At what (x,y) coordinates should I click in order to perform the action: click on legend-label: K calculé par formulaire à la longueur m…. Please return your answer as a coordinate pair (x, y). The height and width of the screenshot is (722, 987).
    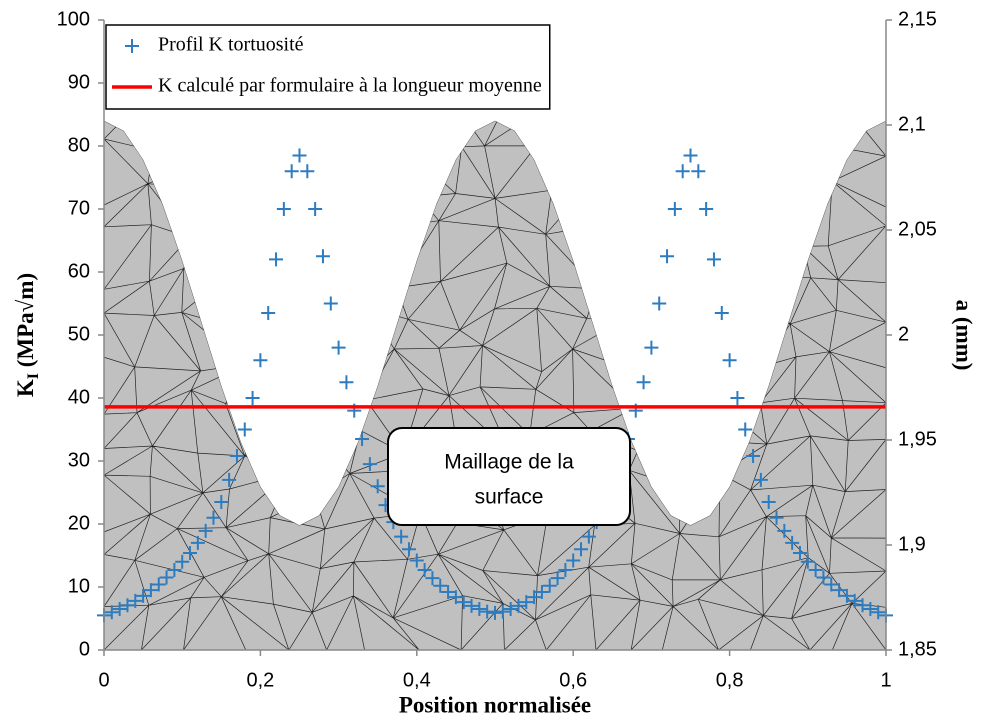
    Looking at the image, I should click on (350, 86).